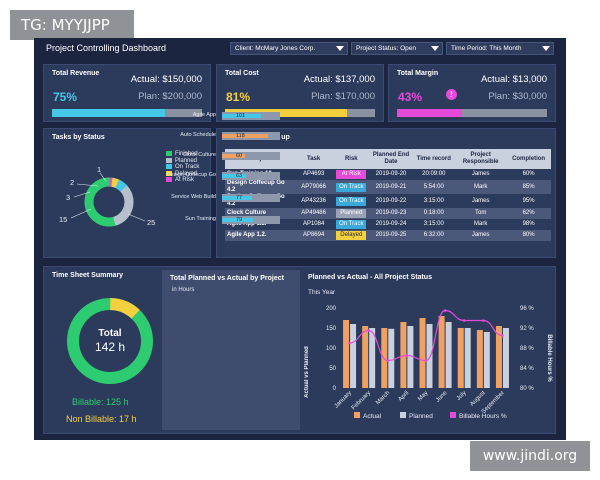 The height and width of the screenshot is (480, 600). What do you see at coordinates (331, 309) in the screenshot?
I see `y-tick-label: 200` at bounding box center [331, 309].